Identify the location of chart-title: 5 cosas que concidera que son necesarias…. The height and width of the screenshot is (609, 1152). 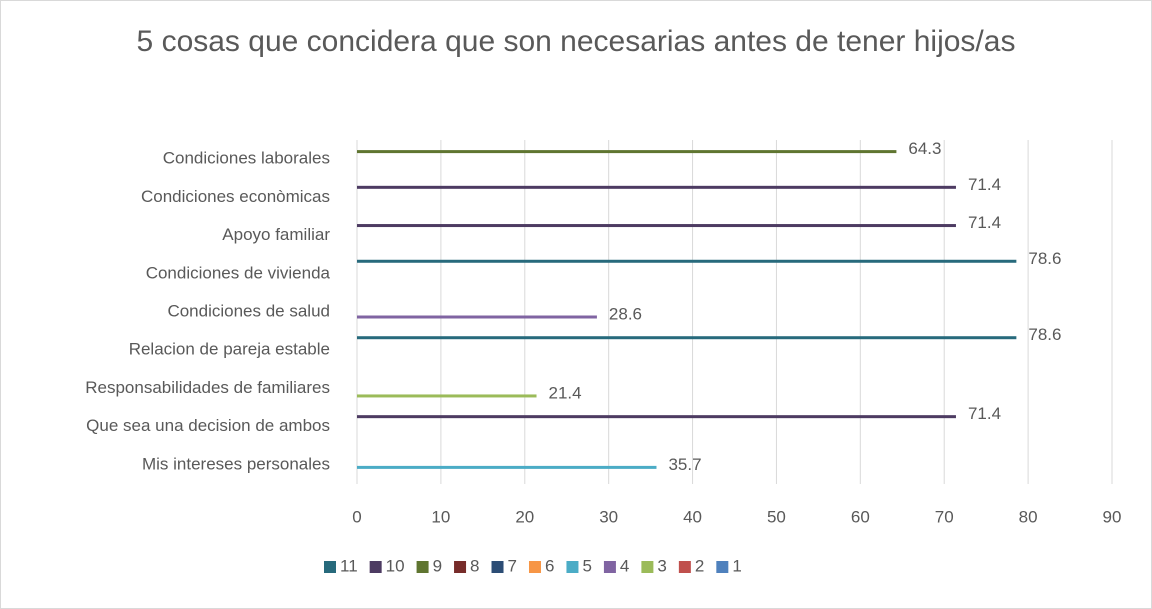
(576, 41).